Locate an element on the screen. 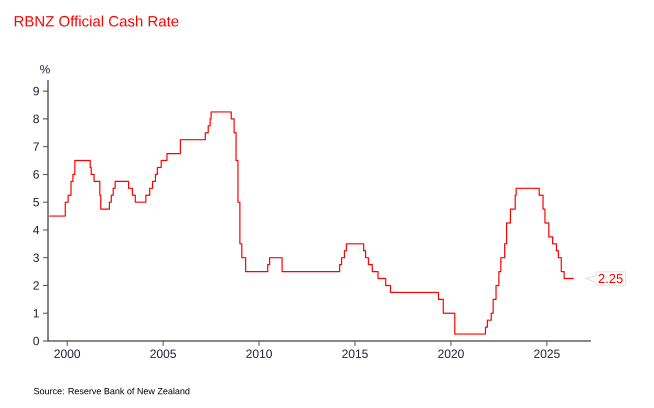 This screenshot has height=408, width=654. y-tick-label: 7 is located at coordinates (36, 146).